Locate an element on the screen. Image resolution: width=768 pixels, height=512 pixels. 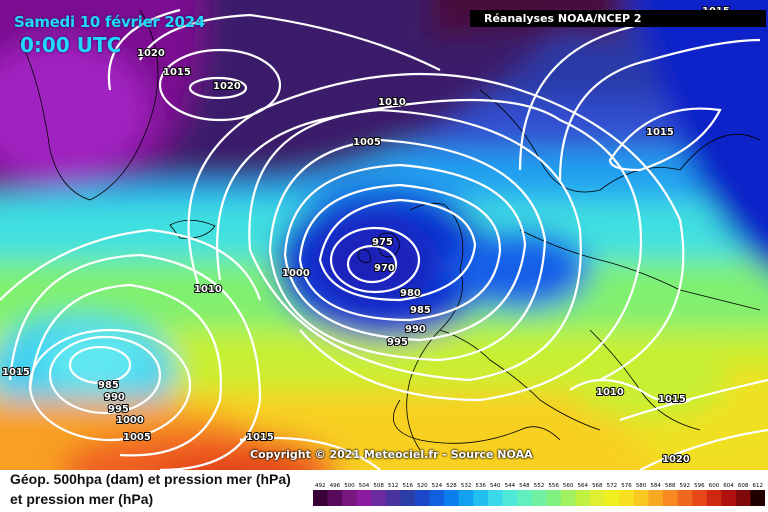
isobar-label: 980 is located at coordinates (410, 293).